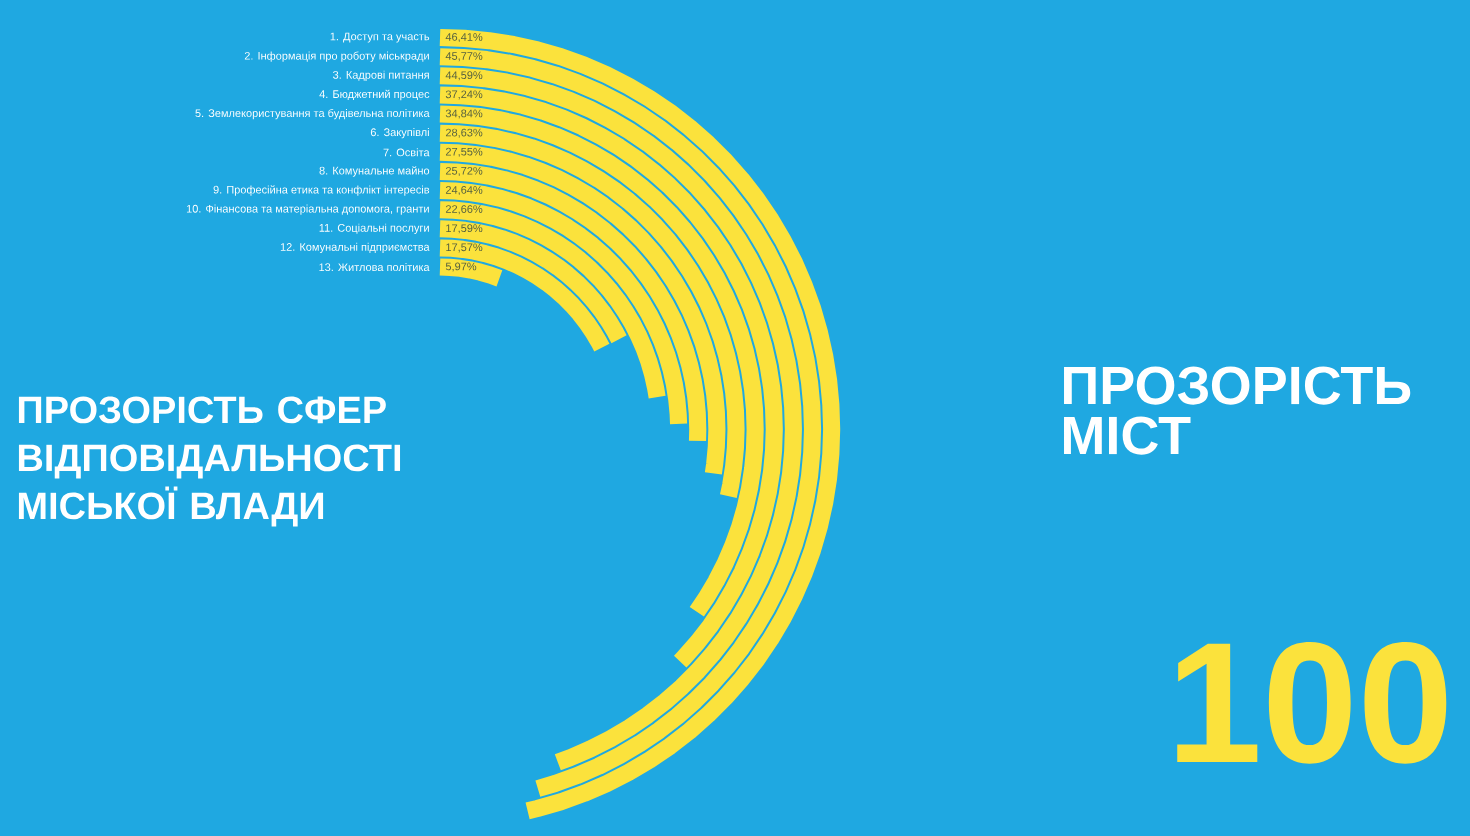 Image resolution: width=1470 pixels, height=836 pixels. What do you see at coordinates (209, 461) in the screenshot?
I see `text: ПРОЗОРІСТЬ СФЕР ВІДПОВІДАЛЬНОСТІ МІСЬКОЇ ВЛАДИ` at bounding box center [209, 461].